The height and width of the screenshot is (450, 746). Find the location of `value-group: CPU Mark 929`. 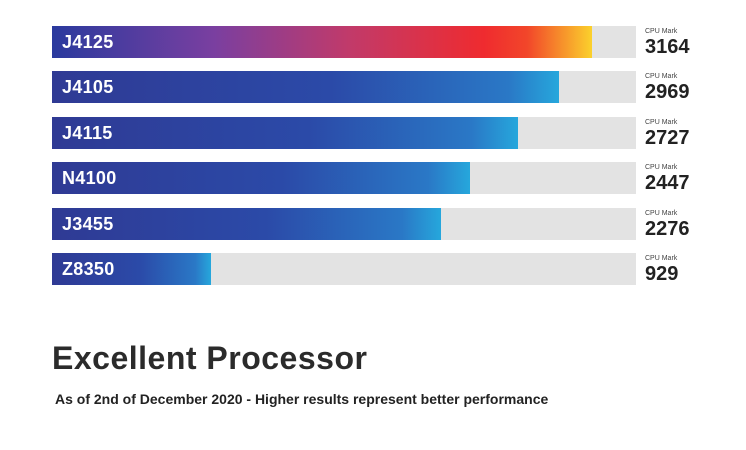

value-group: CPU Mark 929 is located at coordinates (661, 269).